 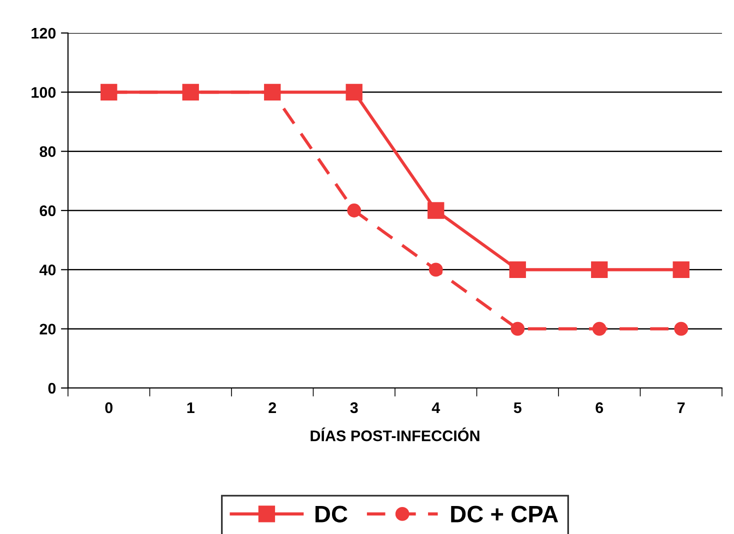 I want to click on x-tick-label: 7, so click(x=681, y=407).